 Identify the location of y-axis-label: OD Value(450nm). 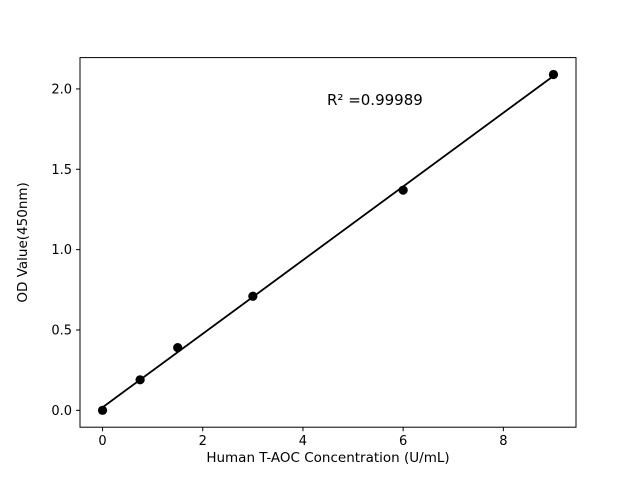
(23, 242).